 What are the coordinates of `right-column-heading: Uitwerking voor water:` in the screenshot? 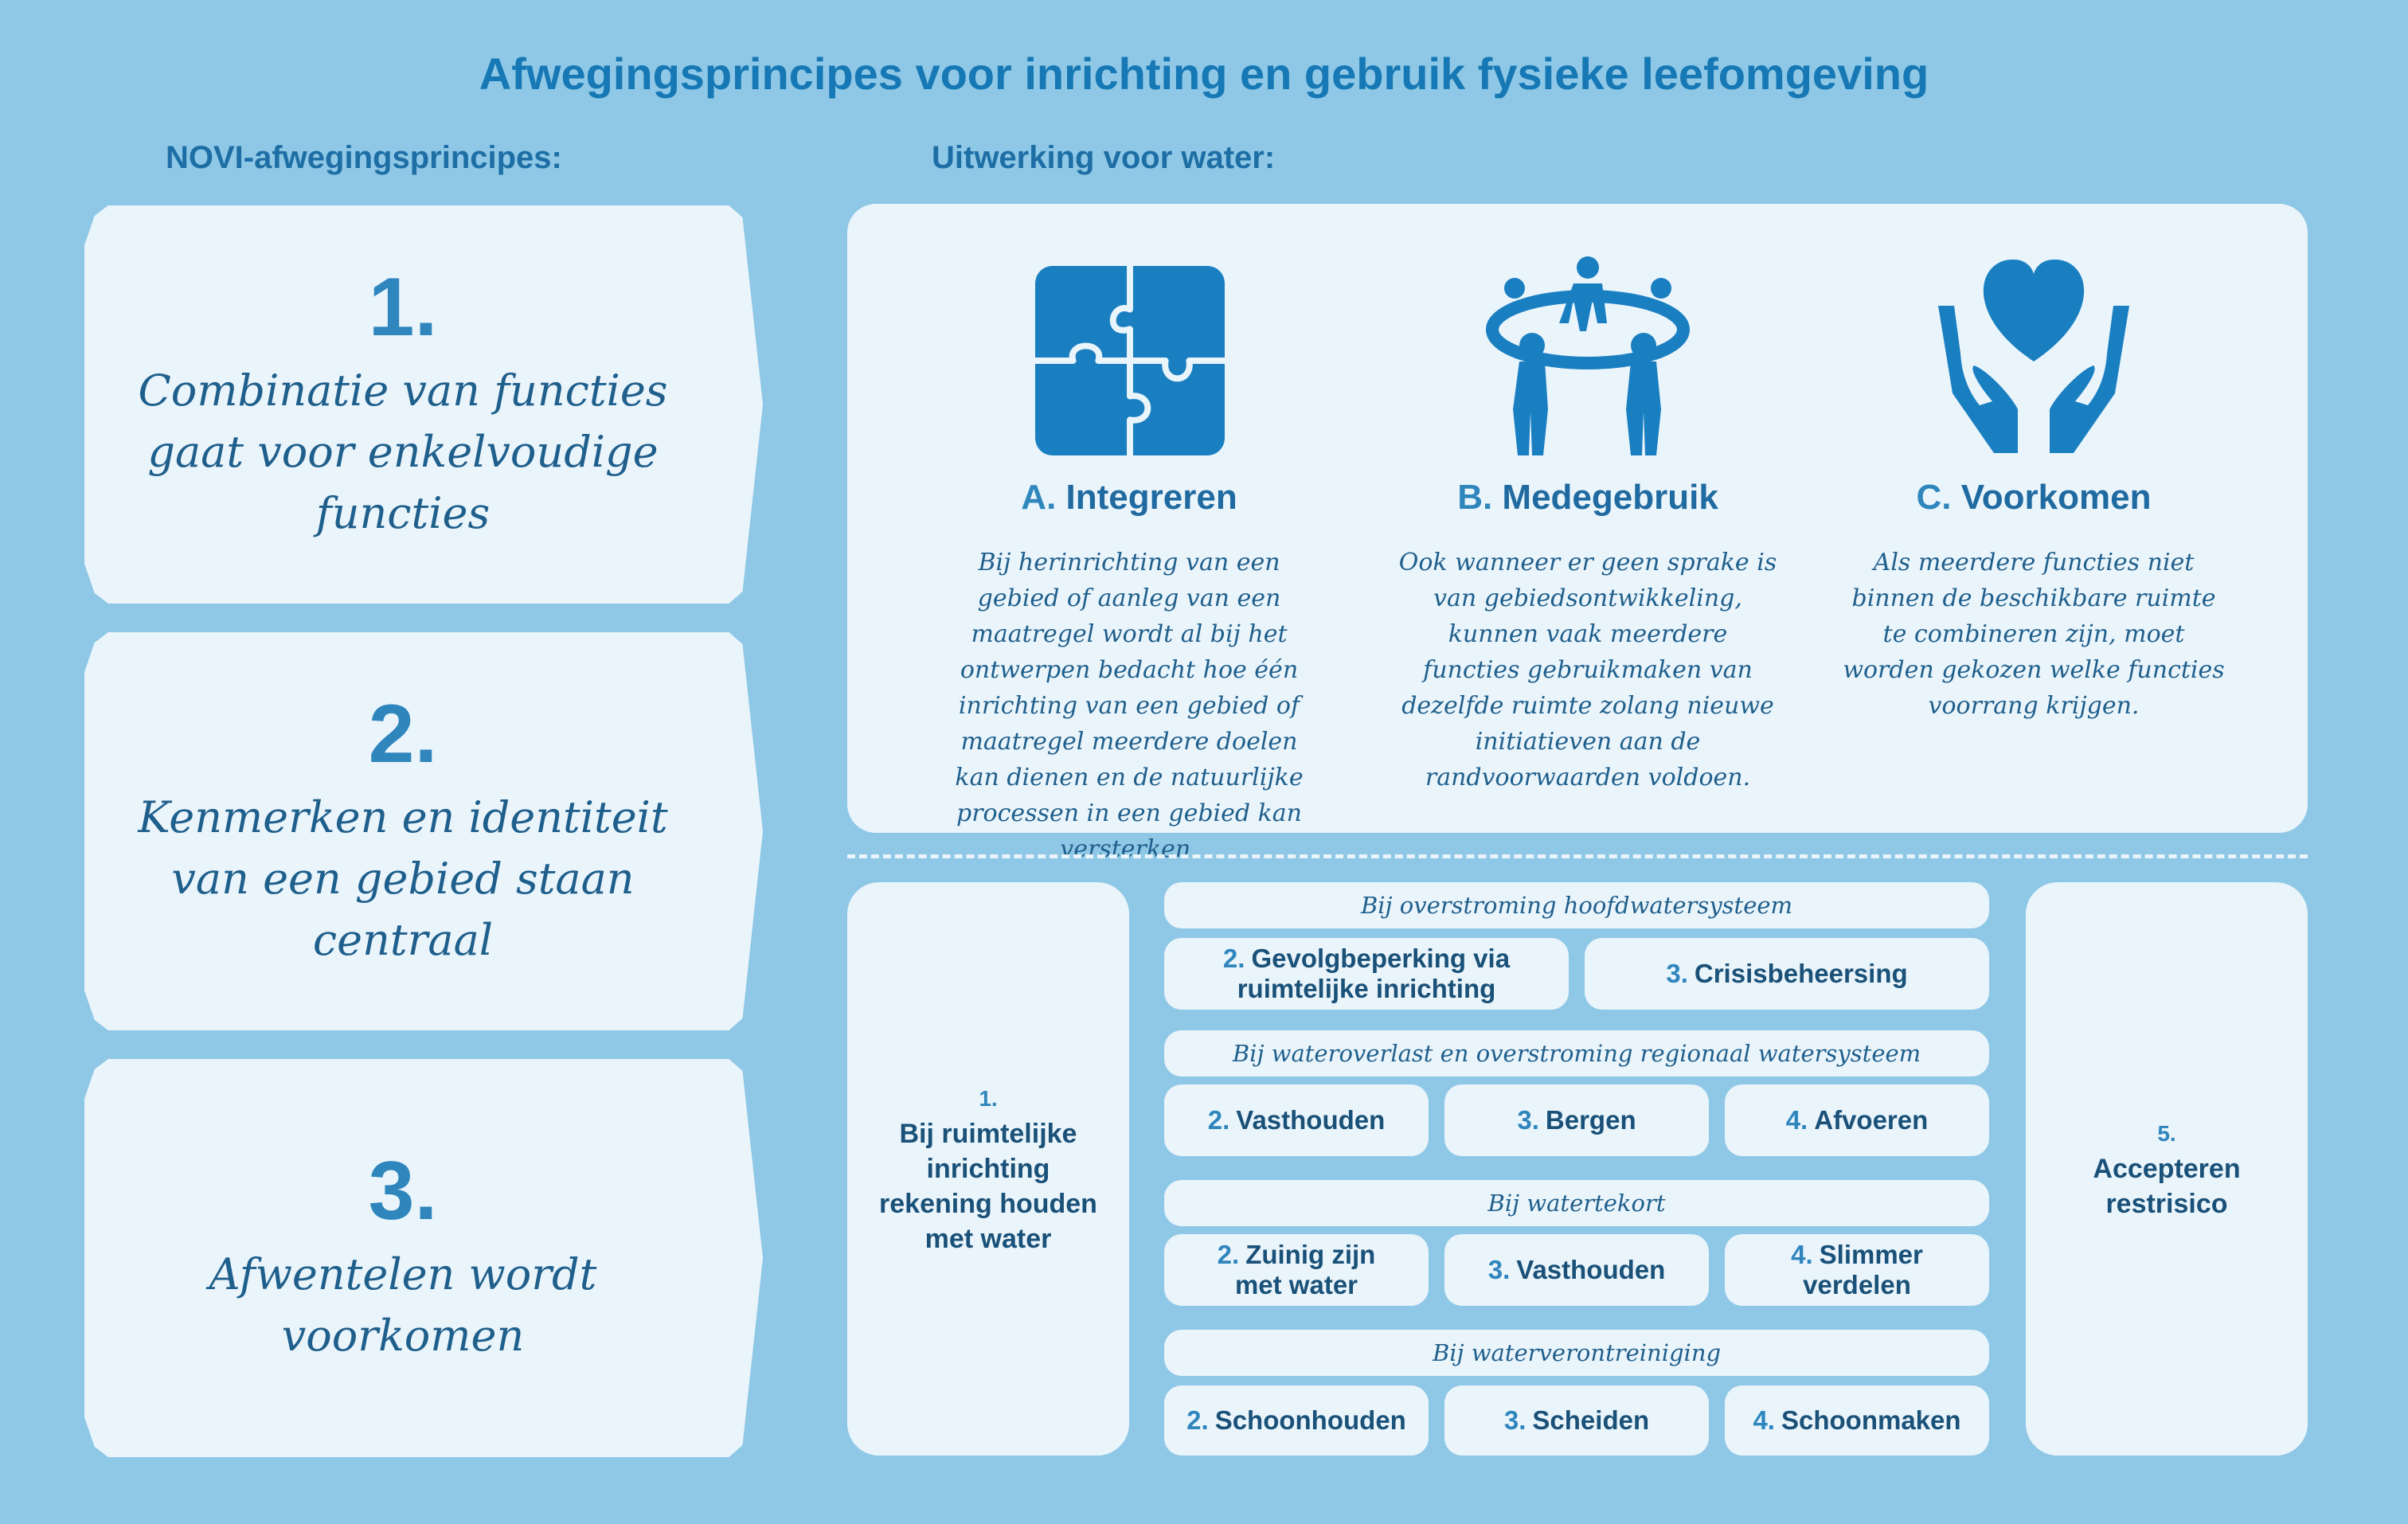 It's located at (1104, 157).